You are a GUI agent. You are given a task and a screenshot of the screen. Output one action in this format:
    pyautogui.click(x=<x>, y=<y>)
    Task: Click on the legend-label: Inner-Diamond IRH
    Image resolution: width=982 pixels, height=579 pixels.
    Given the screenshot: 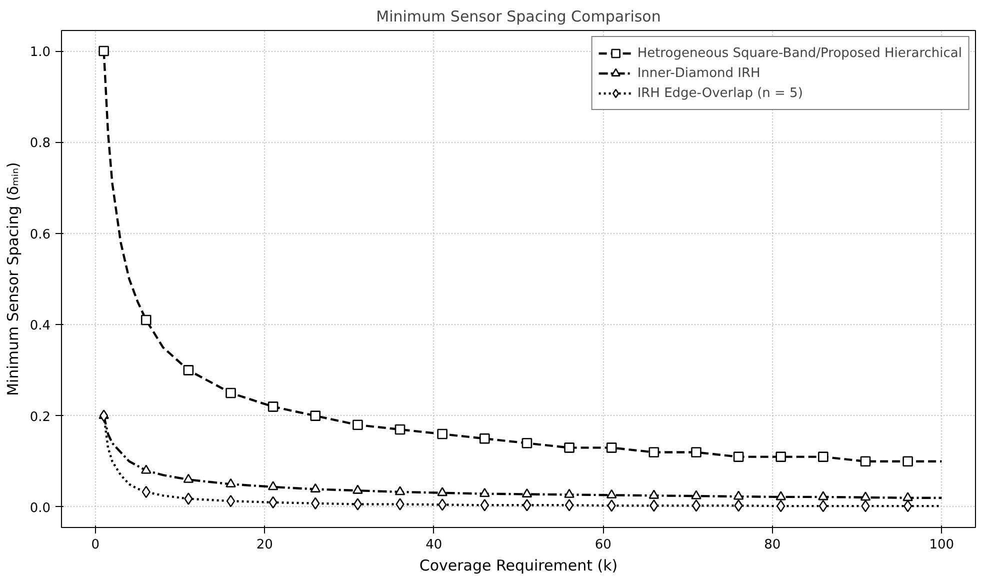 What is the action you would take?
    pyautogui.click(x=698, y=73)
    